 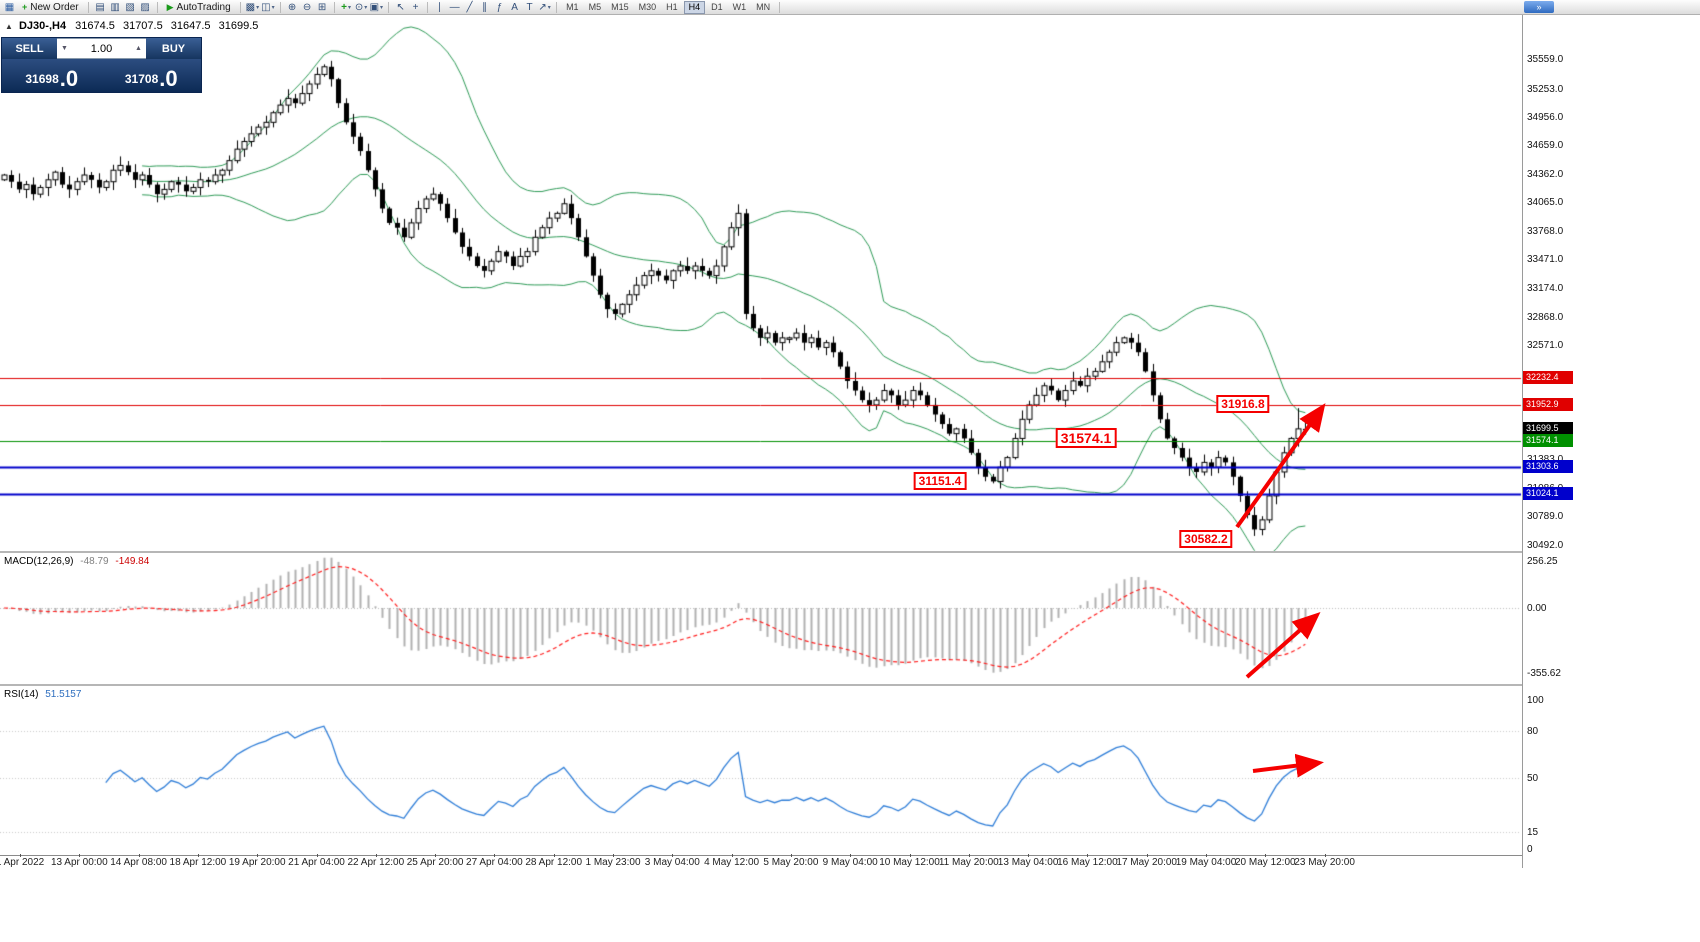 I want to click on rsi-value: 51.5157, so click(x=63, y=694).